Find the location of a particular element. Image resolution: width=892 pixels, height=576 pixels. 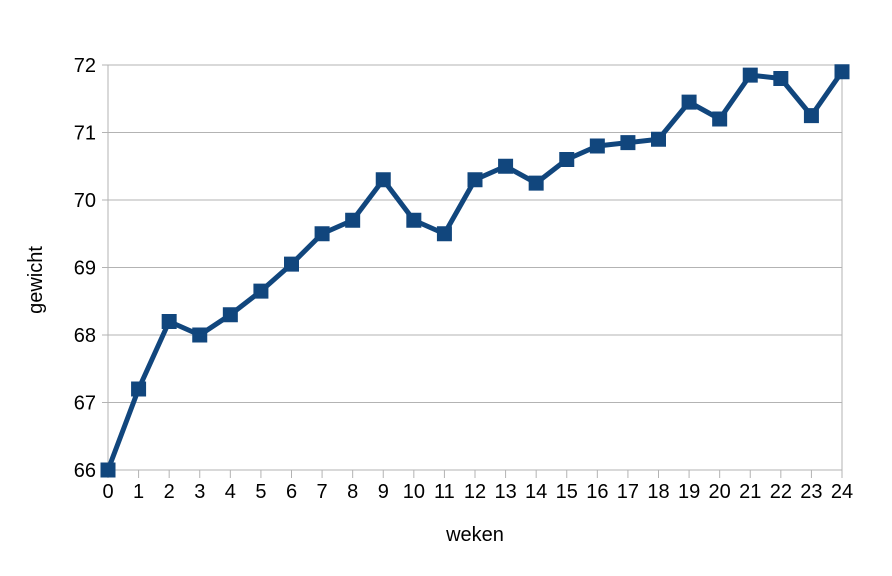

y-tick-label: 66 is located at coordinates (85, 471).